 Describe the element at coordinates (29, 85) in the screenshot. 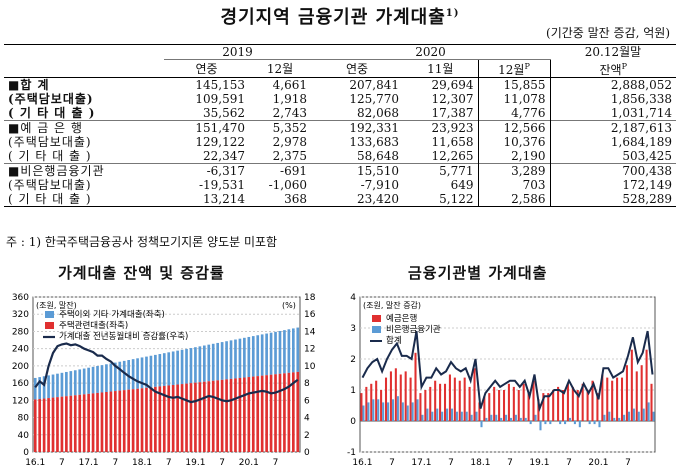

I see `row-label: ■합 계` at that location.